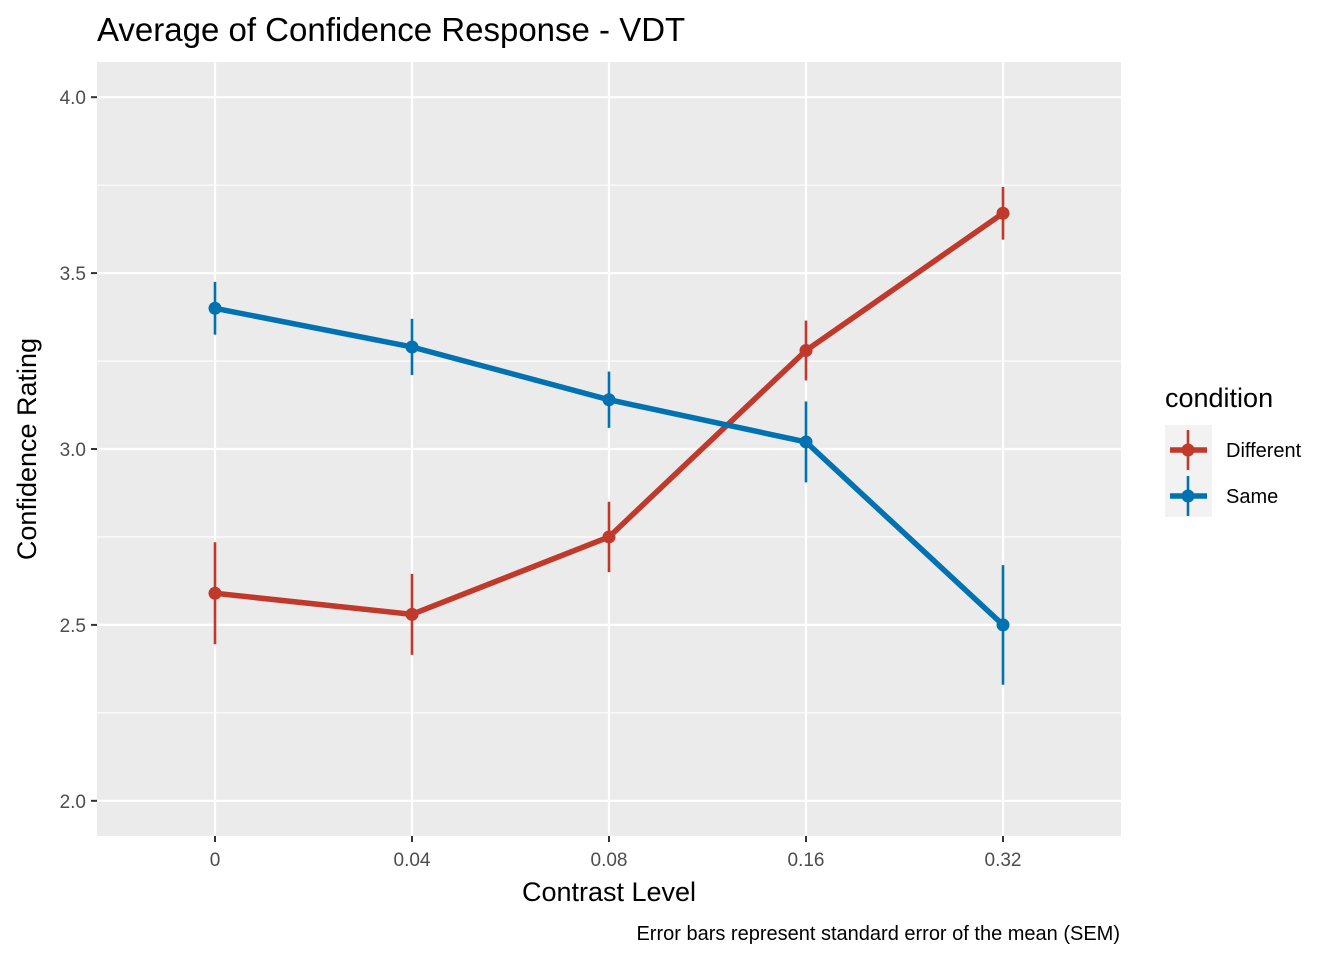 Image resolution: width=1344 pixels, height=960 pixels. What do you see at coordinates (27, 449) in the screenshot?
I see `y-axis-title: Confidence Rating` at bounding box center [27, 449].